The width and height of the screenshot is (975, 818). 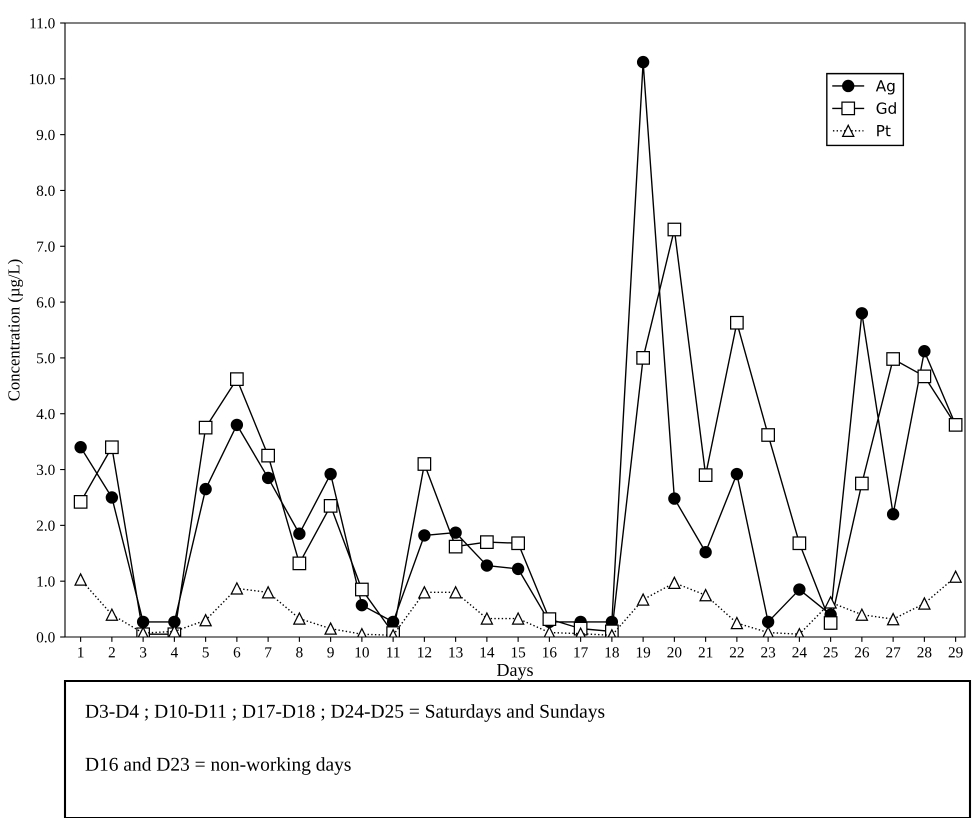 I want to click on x-tick-label: 26, so click(x=862, y=652).